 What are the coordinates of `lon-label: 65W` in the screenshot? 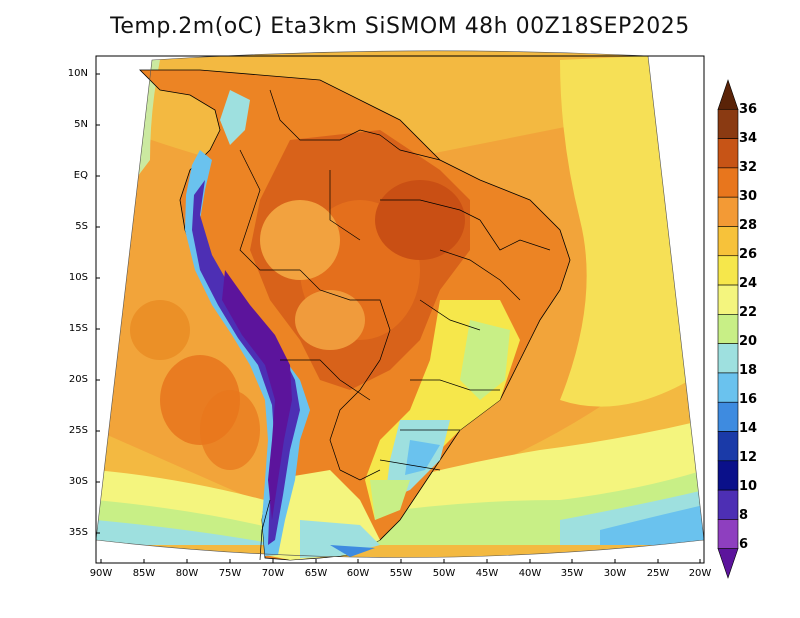 It's located at (316, 573).